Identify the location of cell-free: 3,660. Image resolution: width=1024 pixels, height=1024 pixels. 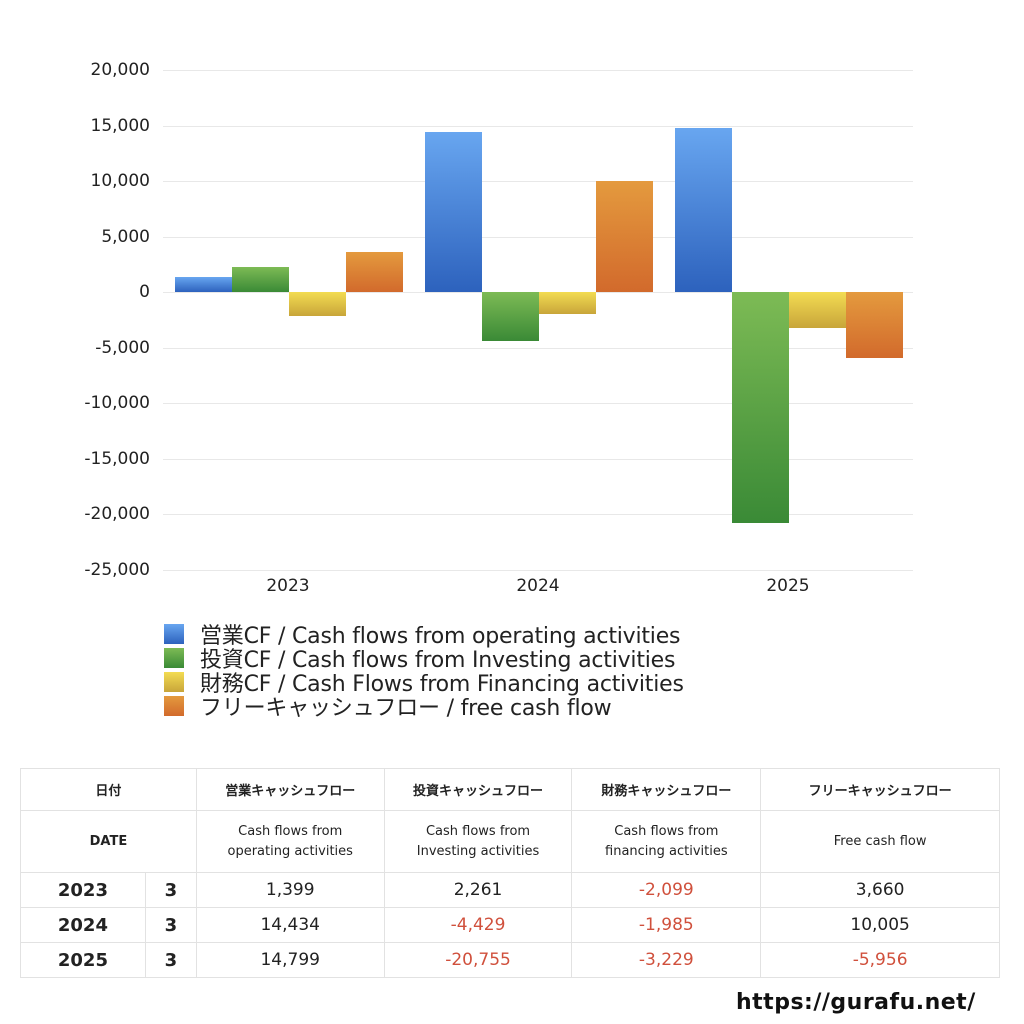
(880, 890).